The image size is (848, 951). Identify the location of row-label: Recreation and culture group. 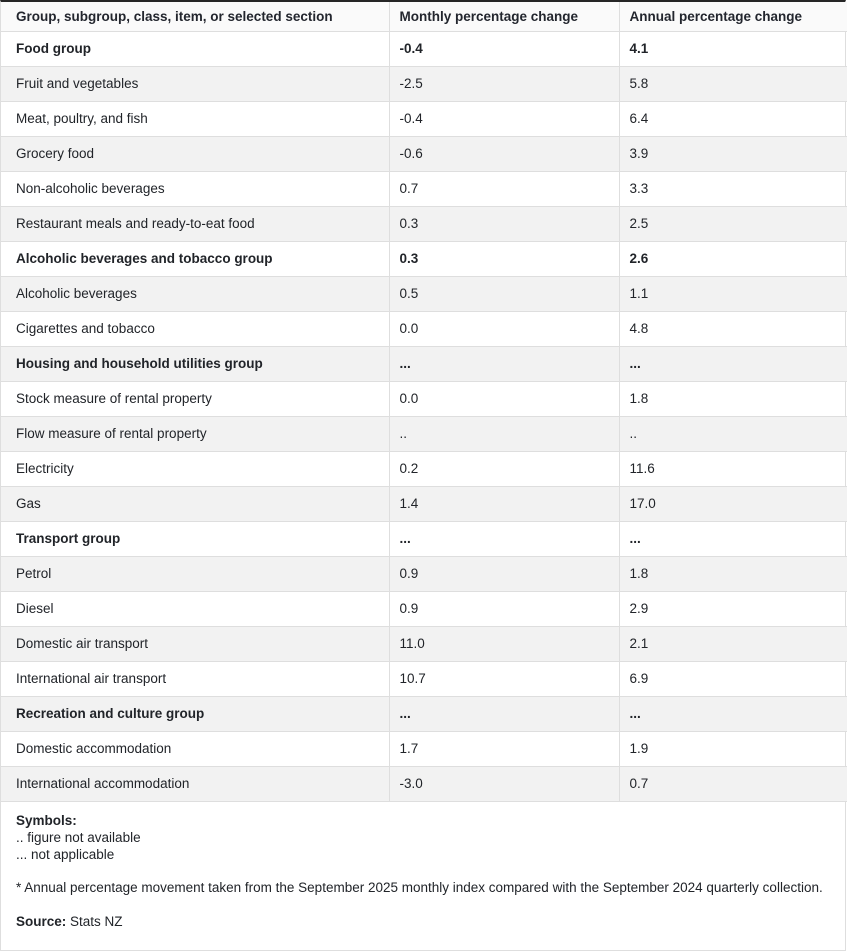
(195, 713).